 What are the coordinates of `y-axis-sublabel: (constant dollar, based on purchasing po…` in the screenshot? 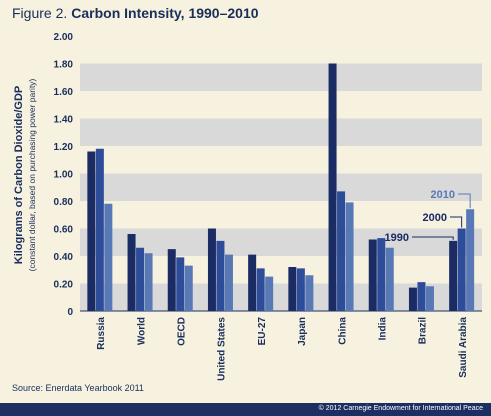 It's located at (32, 174).